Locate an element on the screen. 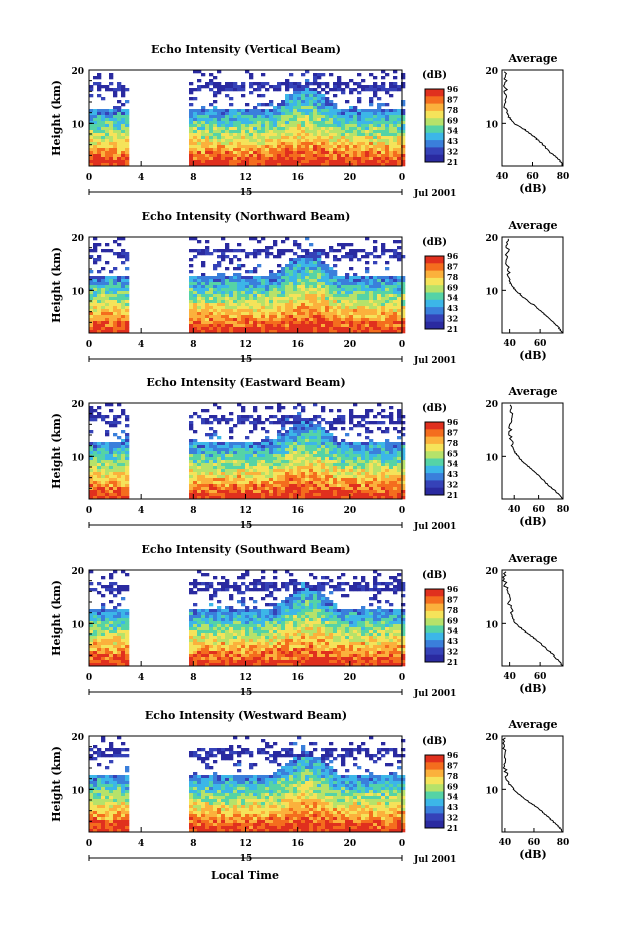 The width and height of the screenshot is (619, 929). colorbar-unit: (dB) is located at coordinates (434, 242).